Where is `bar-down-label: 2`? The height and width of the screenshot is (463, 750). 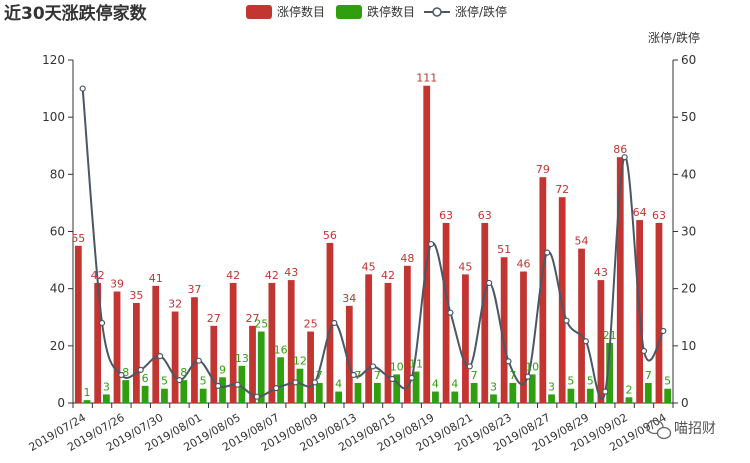
bar-down-label: 2 is located at coordinates (628, 389).